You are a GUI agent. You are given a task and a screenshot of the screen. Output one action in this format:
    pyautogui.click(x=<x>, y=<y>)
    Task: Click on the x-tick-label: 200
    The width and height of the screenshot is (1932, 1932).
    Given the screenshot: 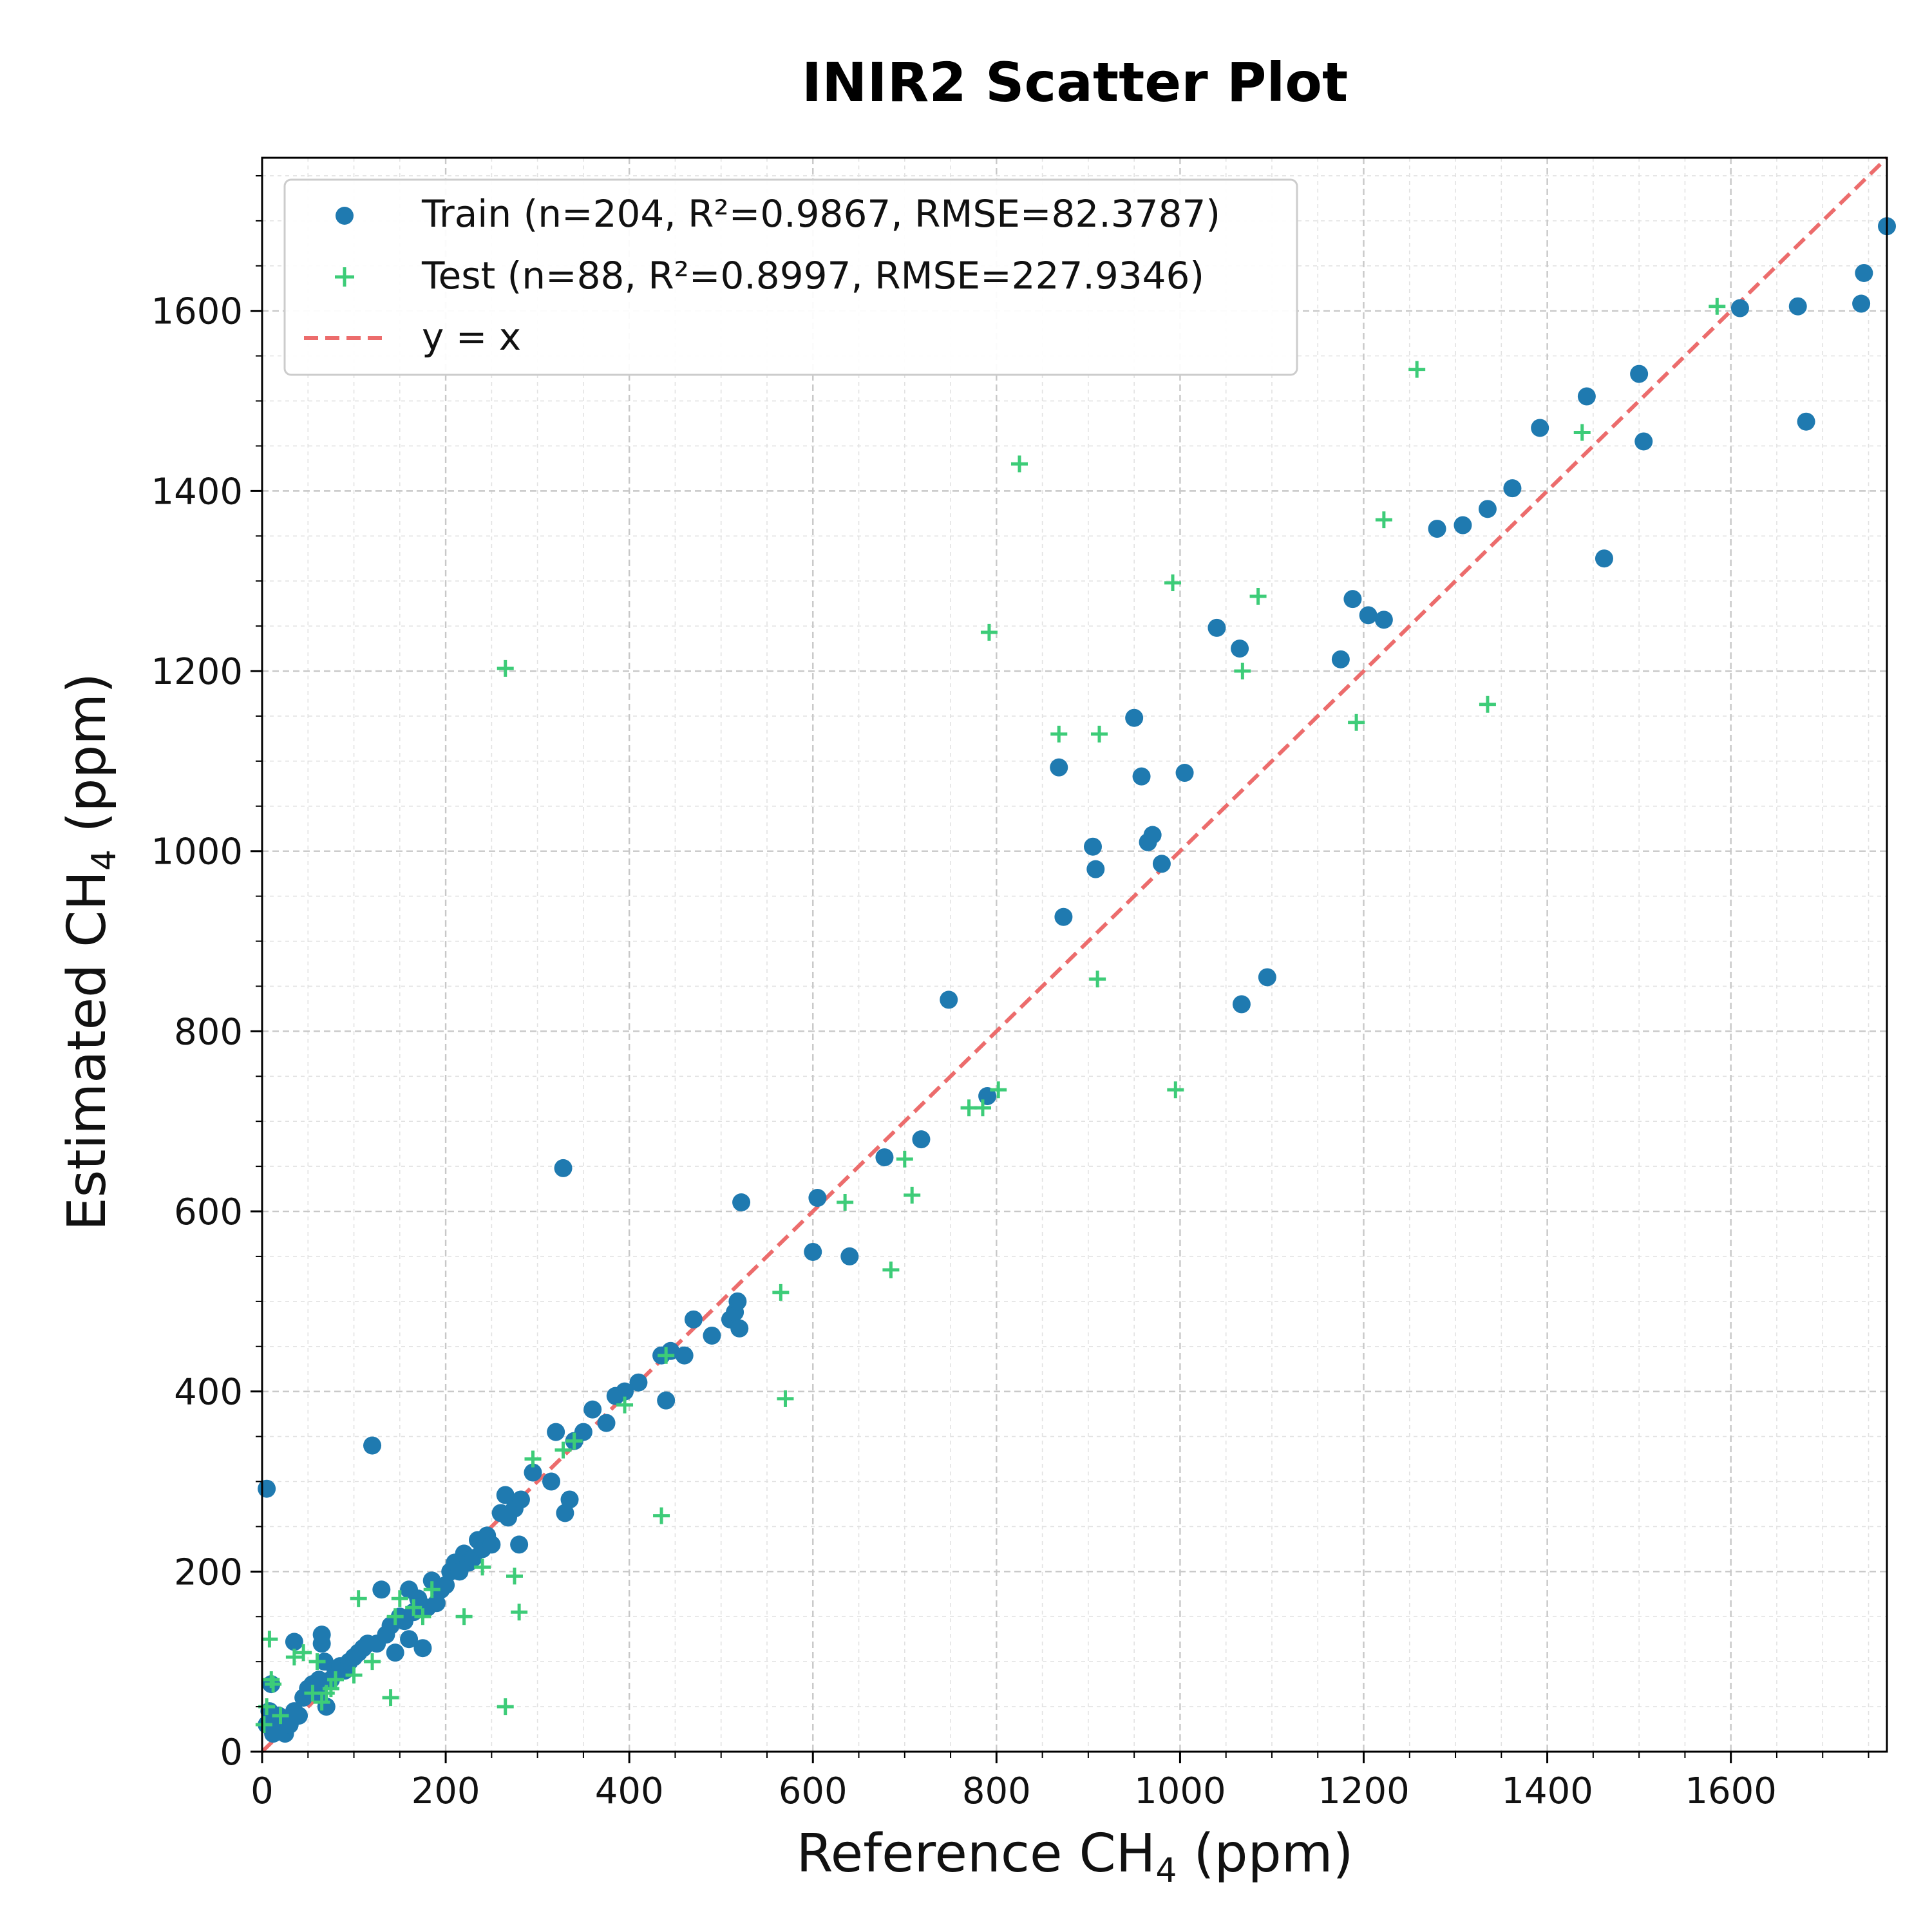 What is the action you would take?
    pyautogui.click(x=446, y=1791)
    